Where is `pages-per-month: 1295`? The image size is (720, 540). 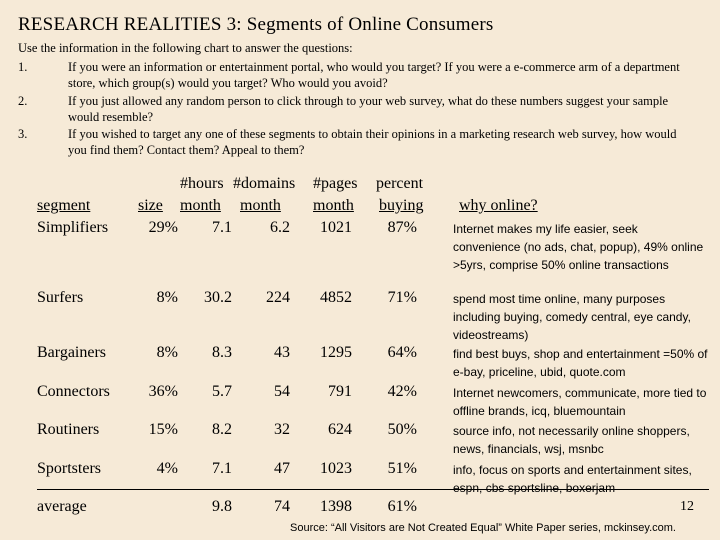 pages-per-month: 1295 is located at coordinates (336, 352).